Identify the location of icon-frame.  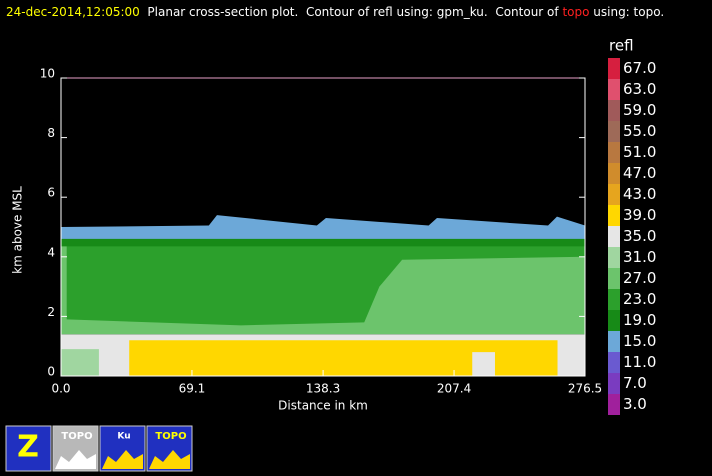
(28, 448).